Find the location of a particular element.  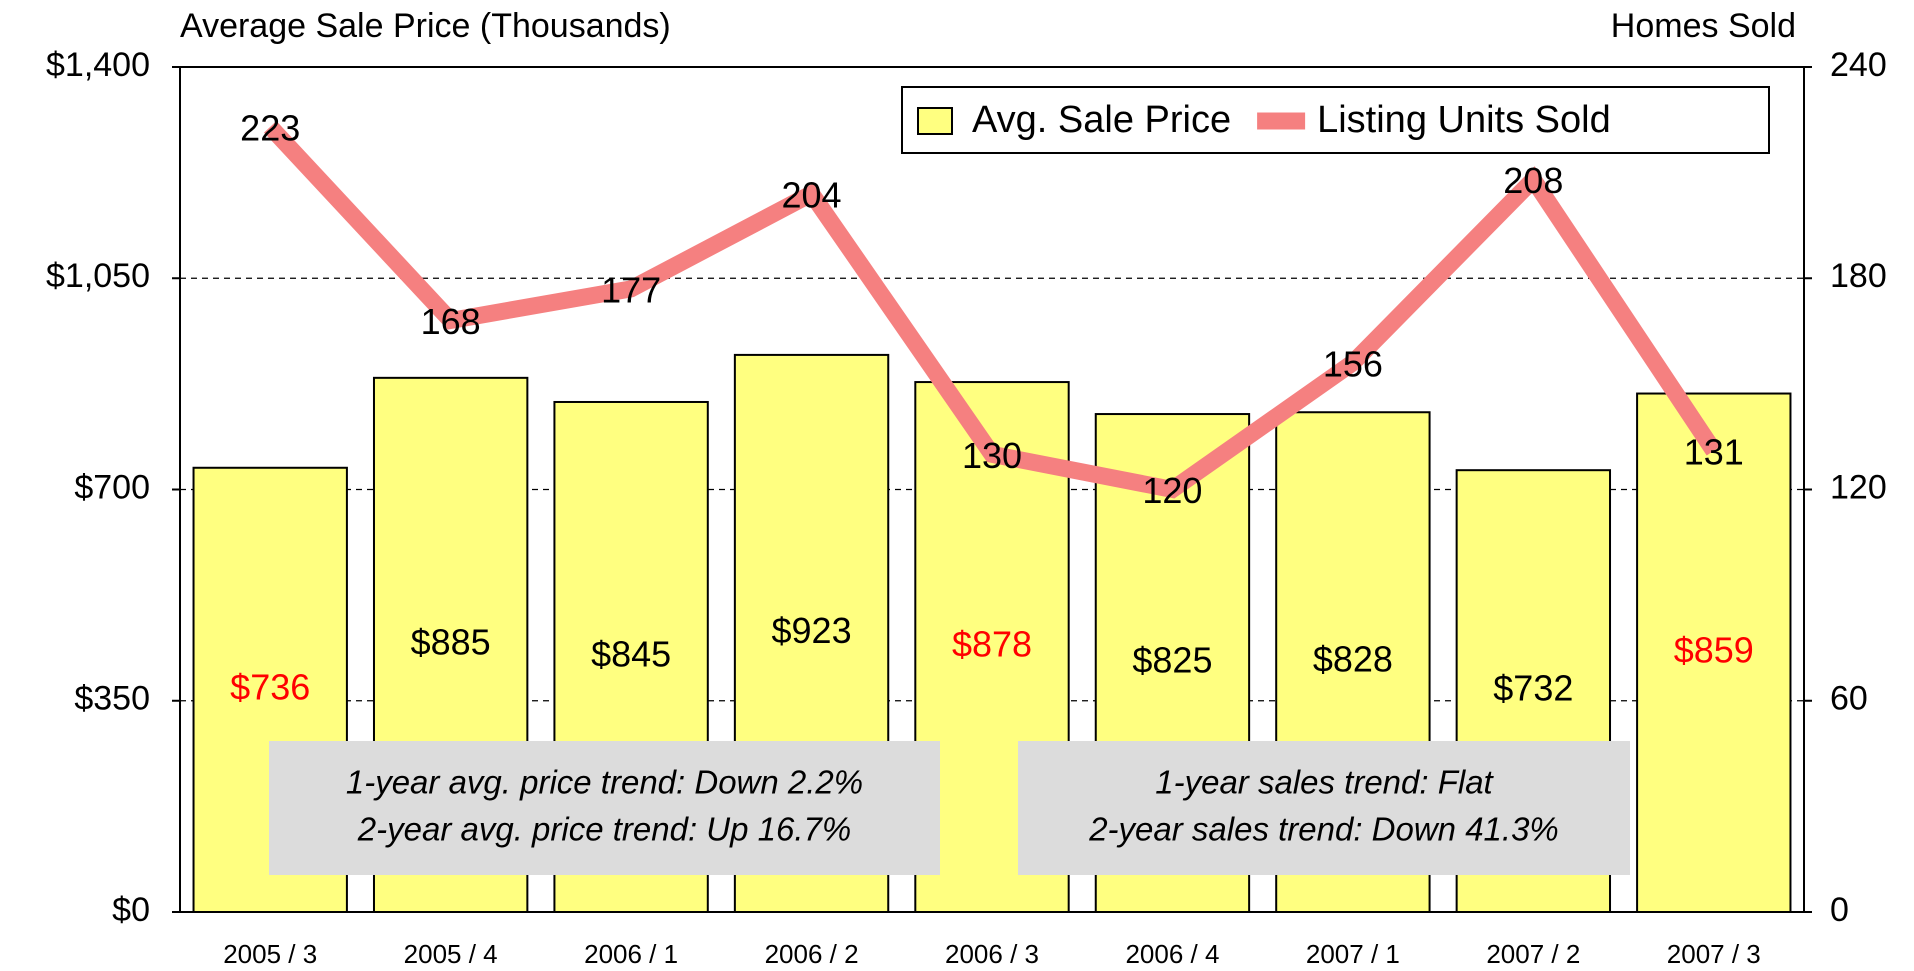

x-tick-label: 2007 / 3 is located at coordinates (1714, 954).